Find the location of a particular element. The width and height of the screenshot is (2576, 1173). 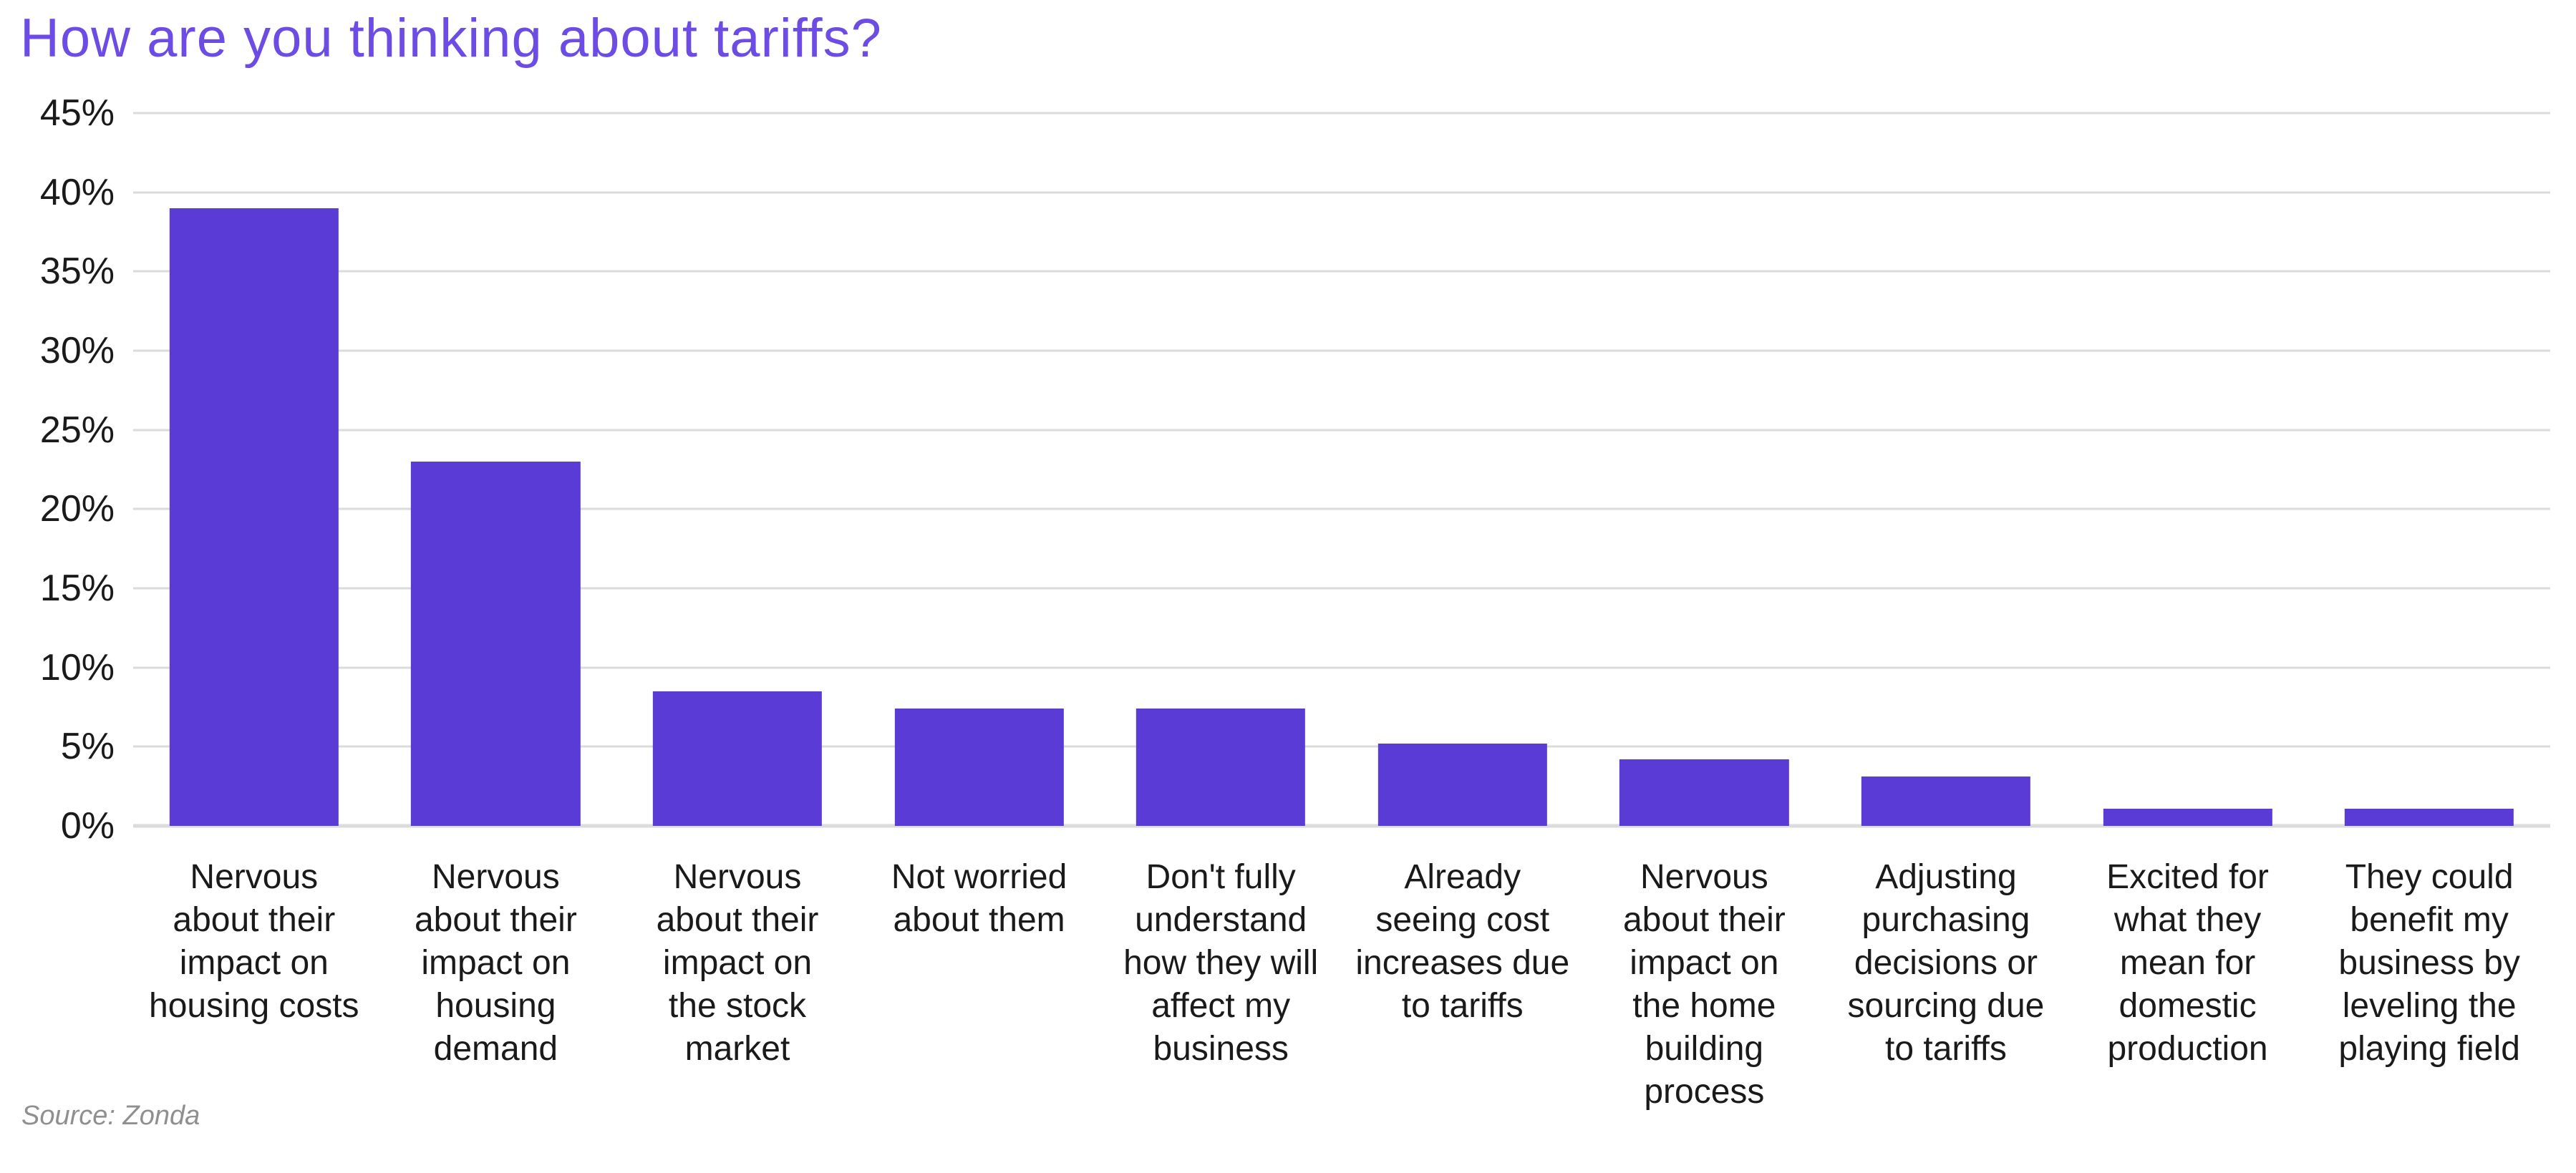

x-tick-slot: Not worried about them is located at coordinates (979, 985).